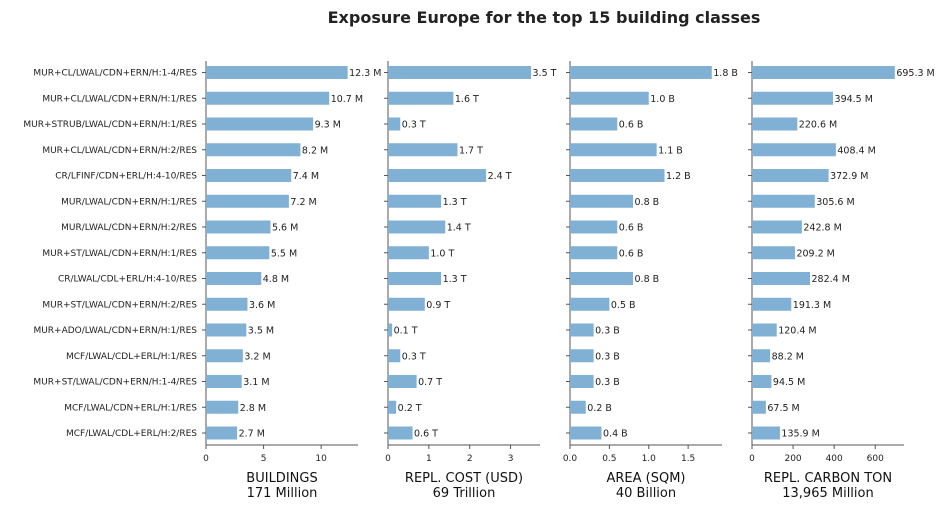  What do you see at coordinates (414, 125) in the screenshot?
I see `bar-value-label: 0.3 T` at bounding box center [414, 125].